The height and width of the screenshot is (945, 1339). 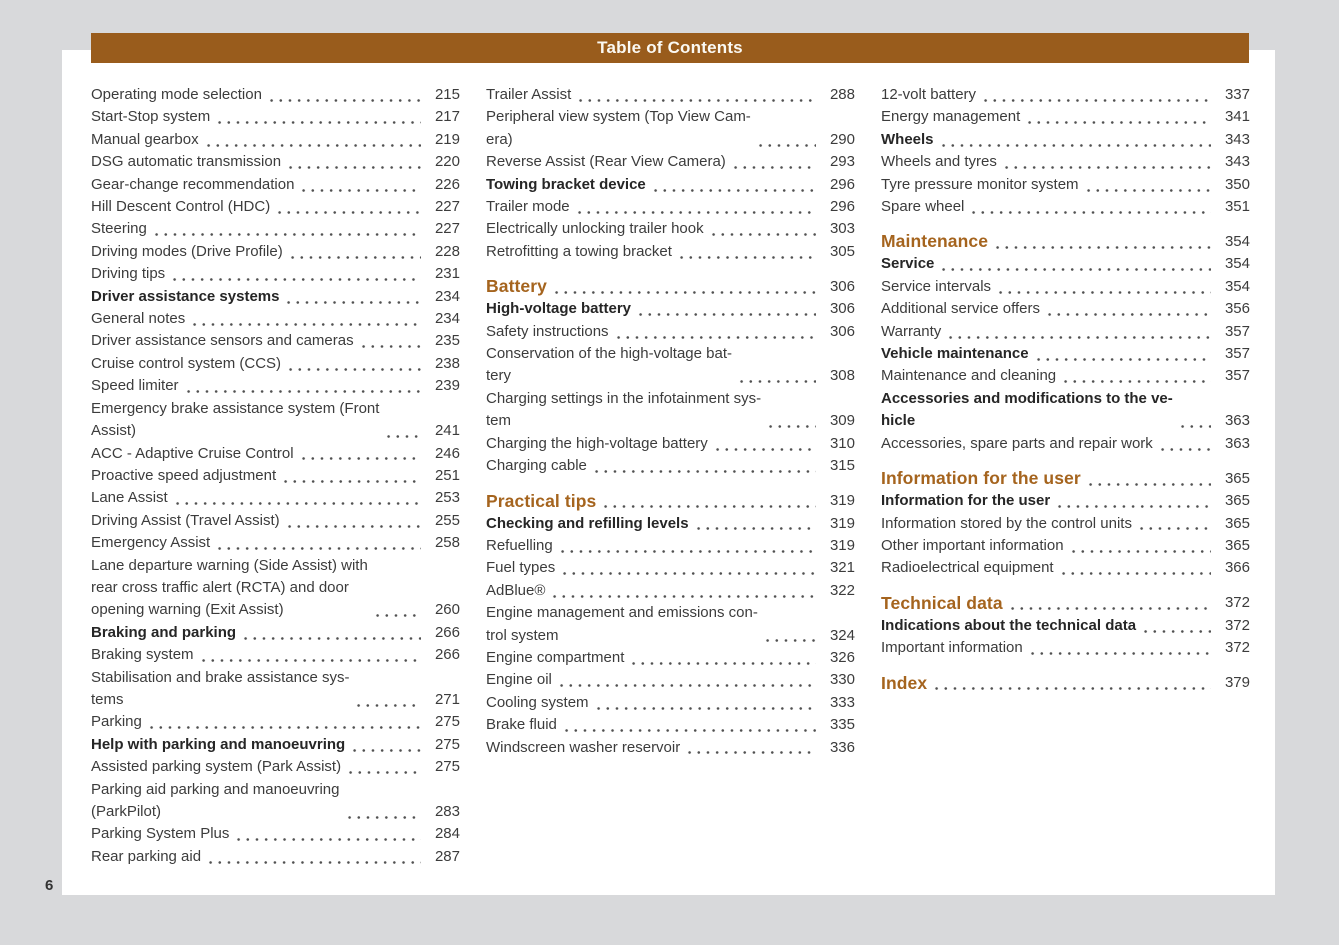 I want to click on toc-entry-page: 290, so click(x=842, y=139).